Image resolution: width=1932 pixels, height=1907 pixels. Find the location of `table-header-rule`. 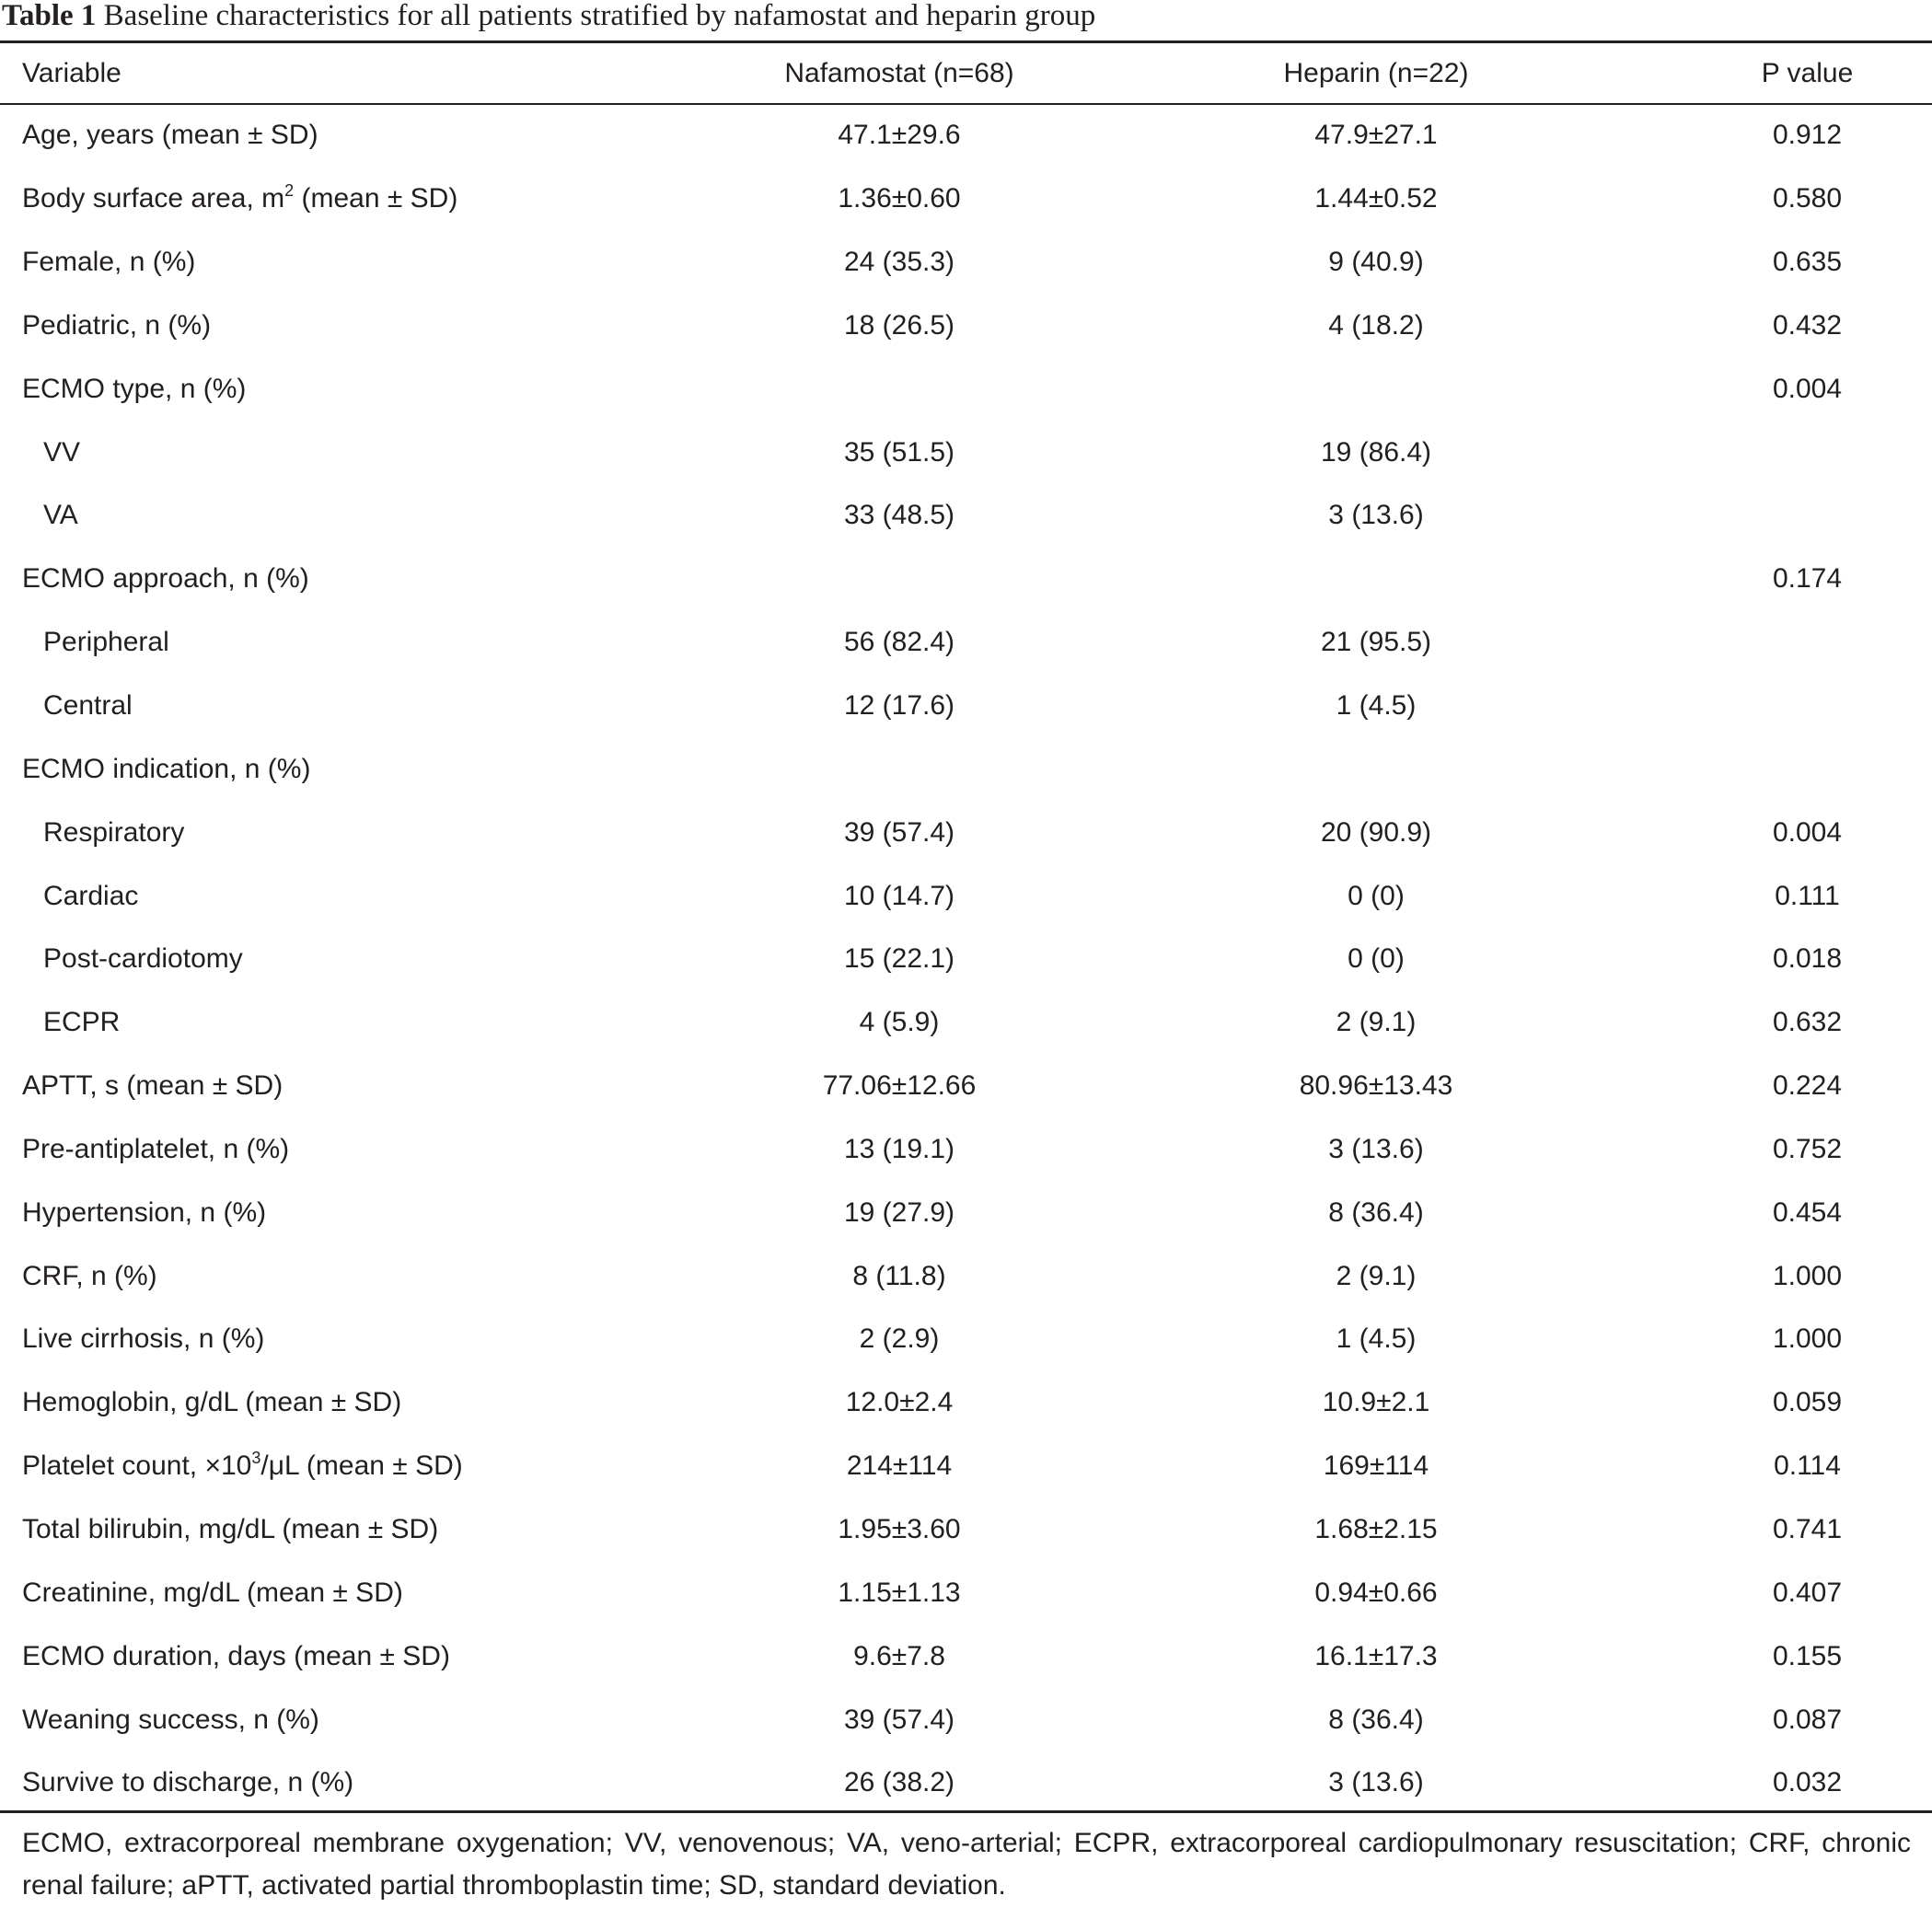

table-header-rule is located at coordinates (966, 104).